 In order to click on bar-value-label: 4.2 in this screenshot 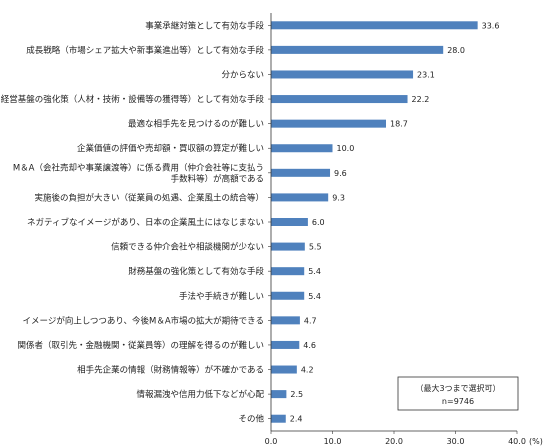, I will do `click(307, 370)`.